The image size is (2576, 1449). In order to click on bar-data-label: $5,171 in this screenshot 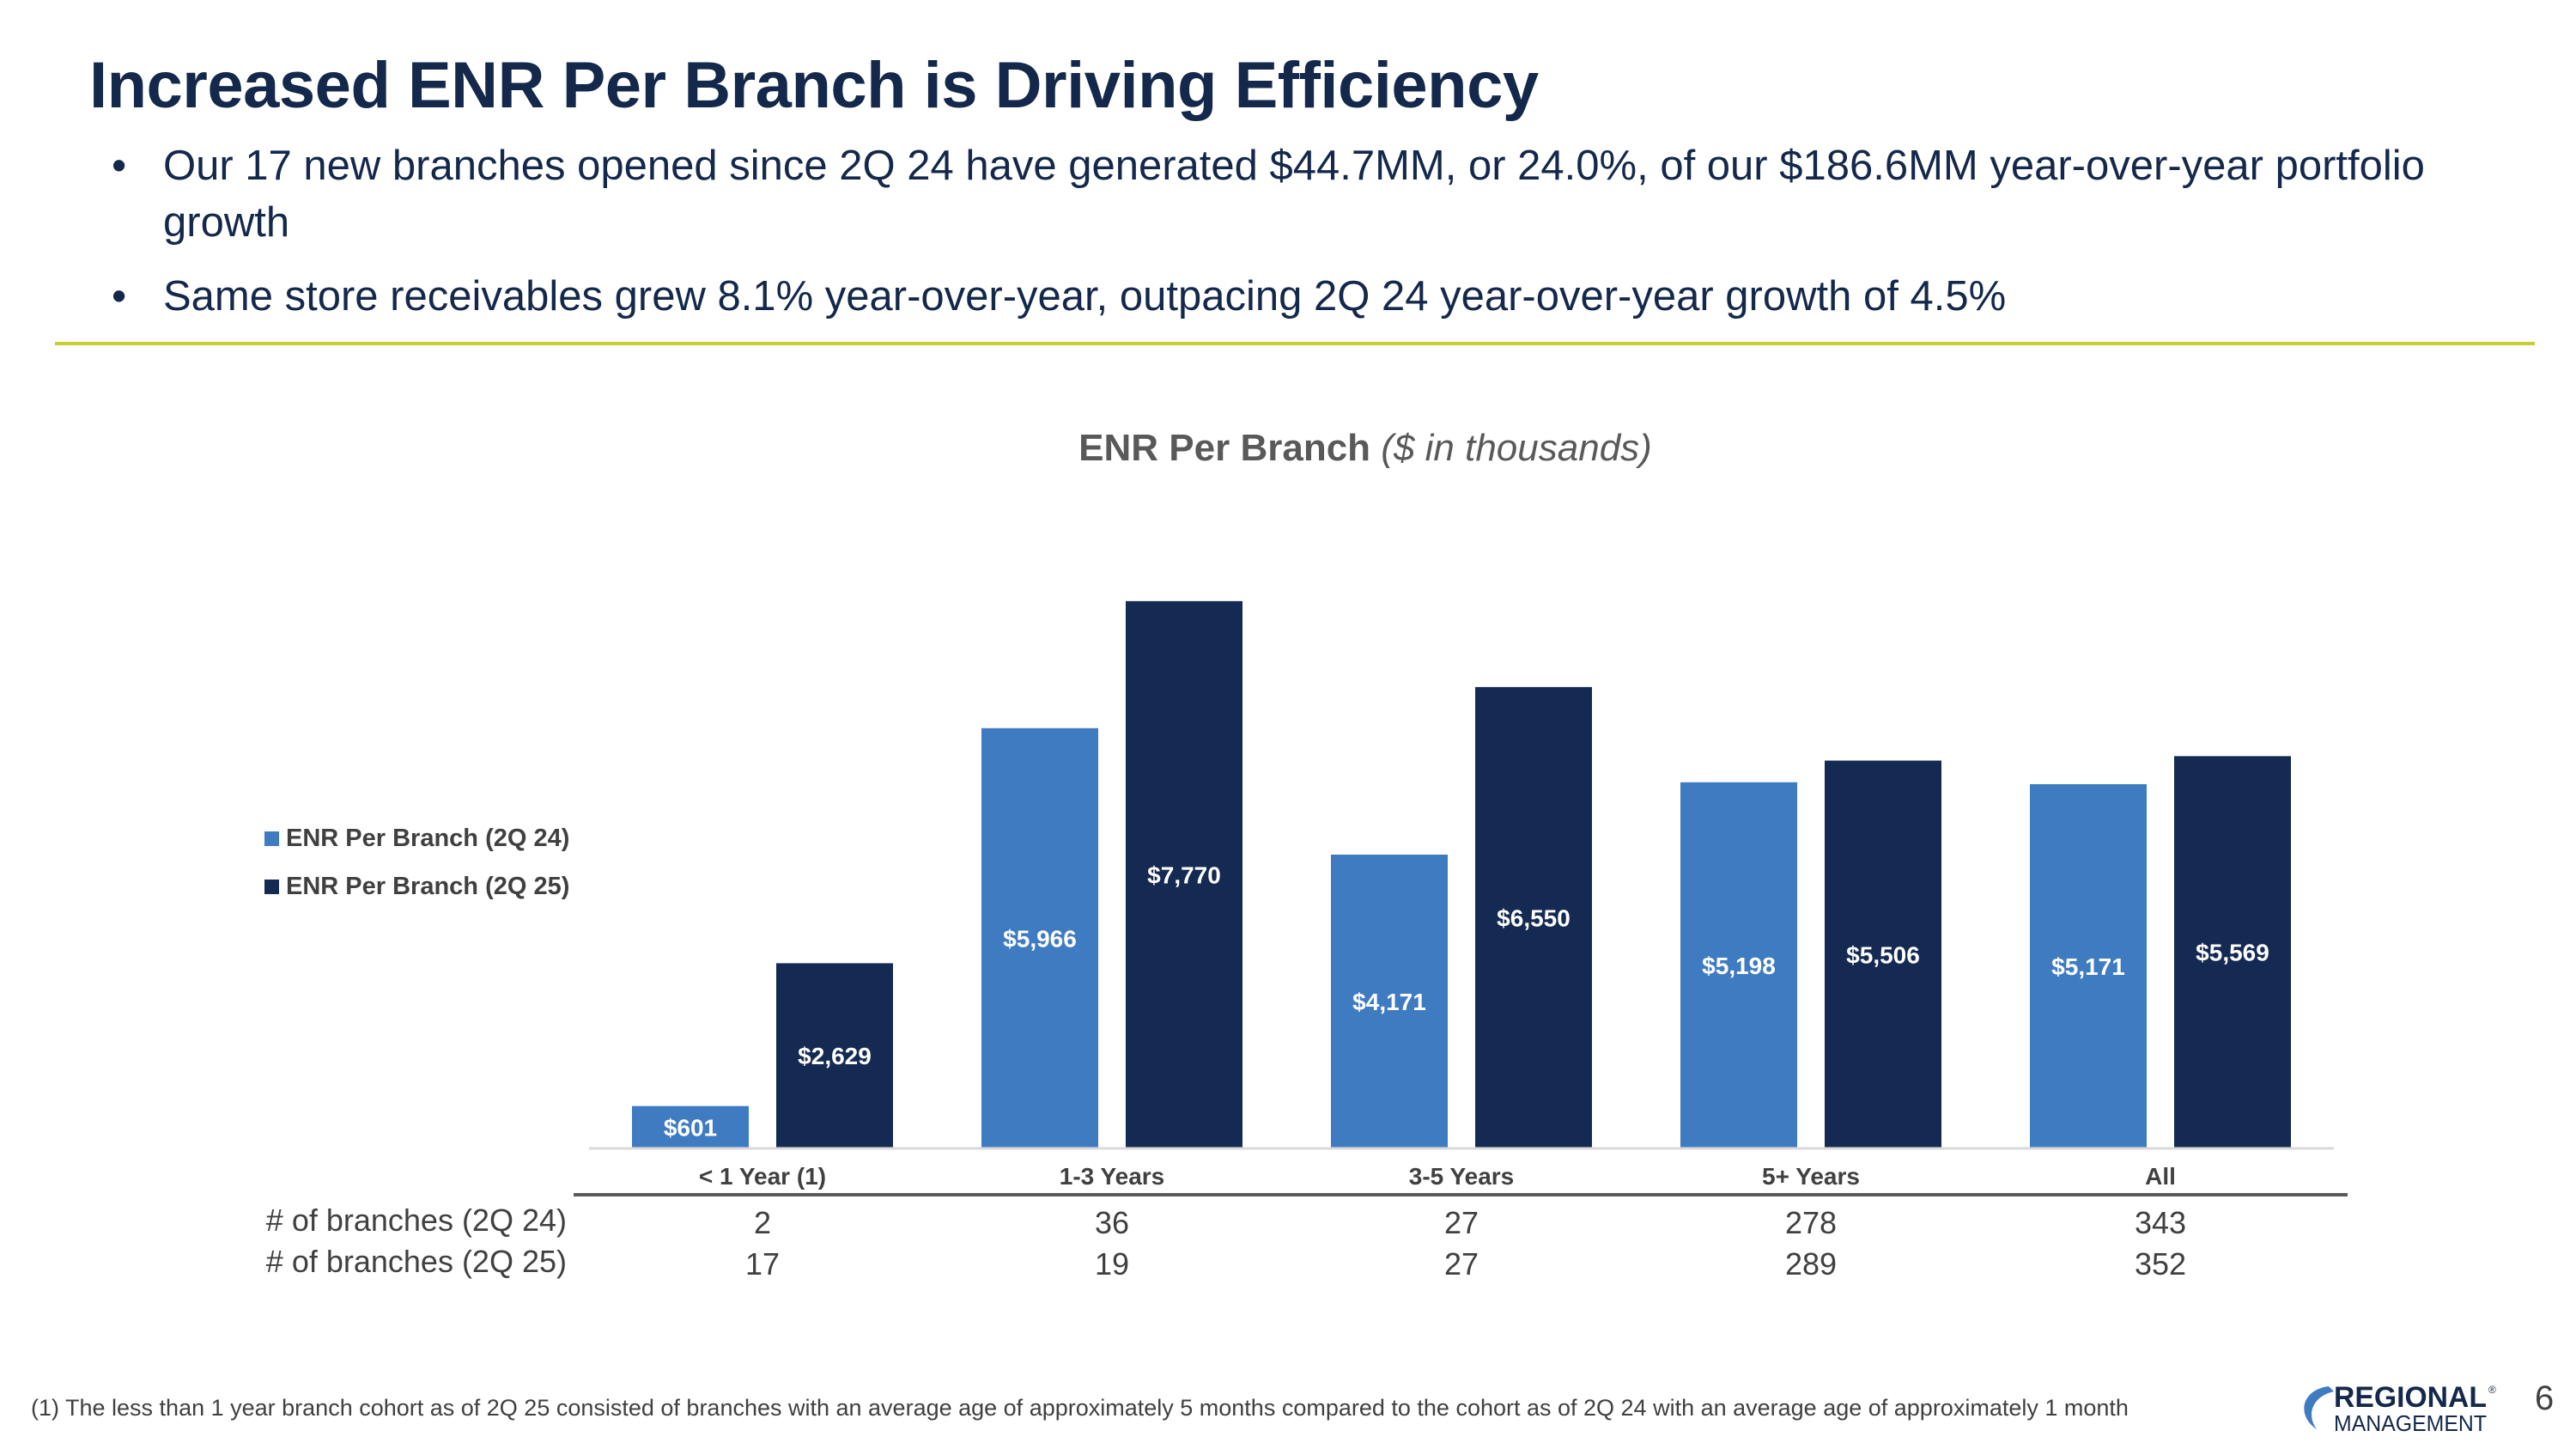, I will do `click(2088, 967)`.